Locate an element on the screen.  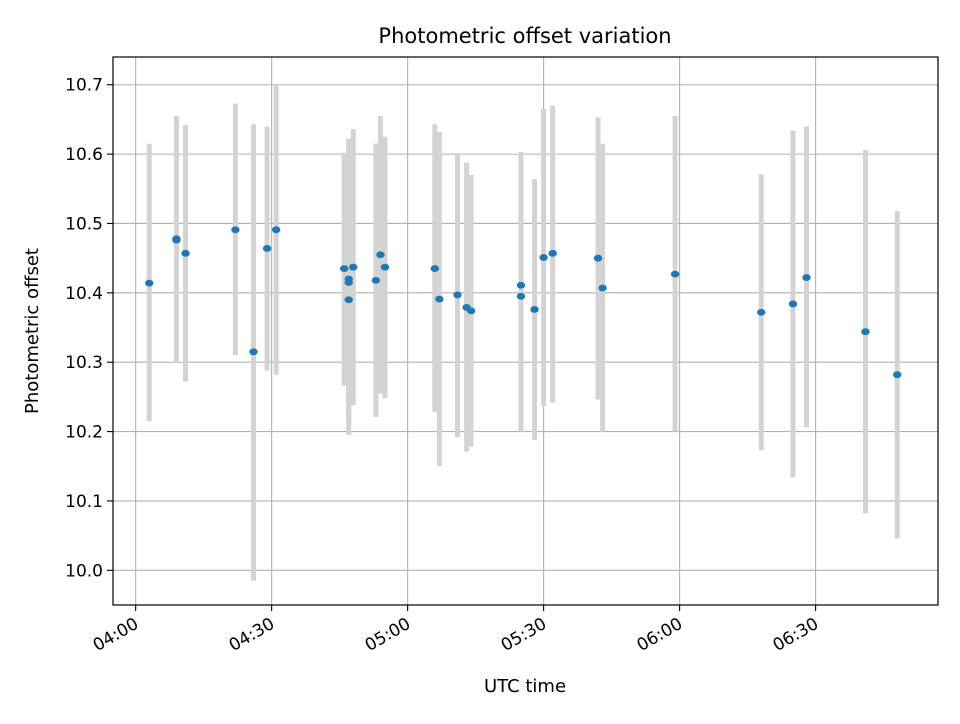
y-tick-label: 10.6 is located at coordinates (84, 155).